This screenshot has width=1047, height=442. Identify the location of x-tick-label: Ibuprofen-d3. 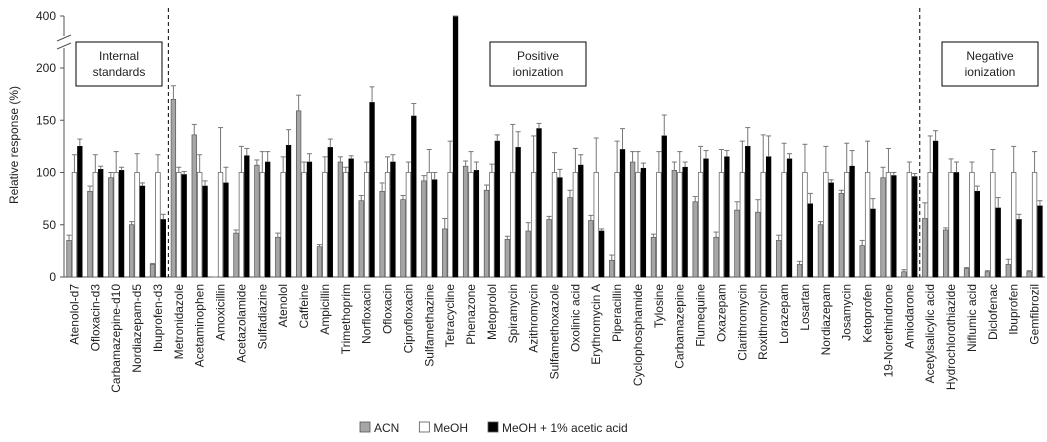
(158, 318).